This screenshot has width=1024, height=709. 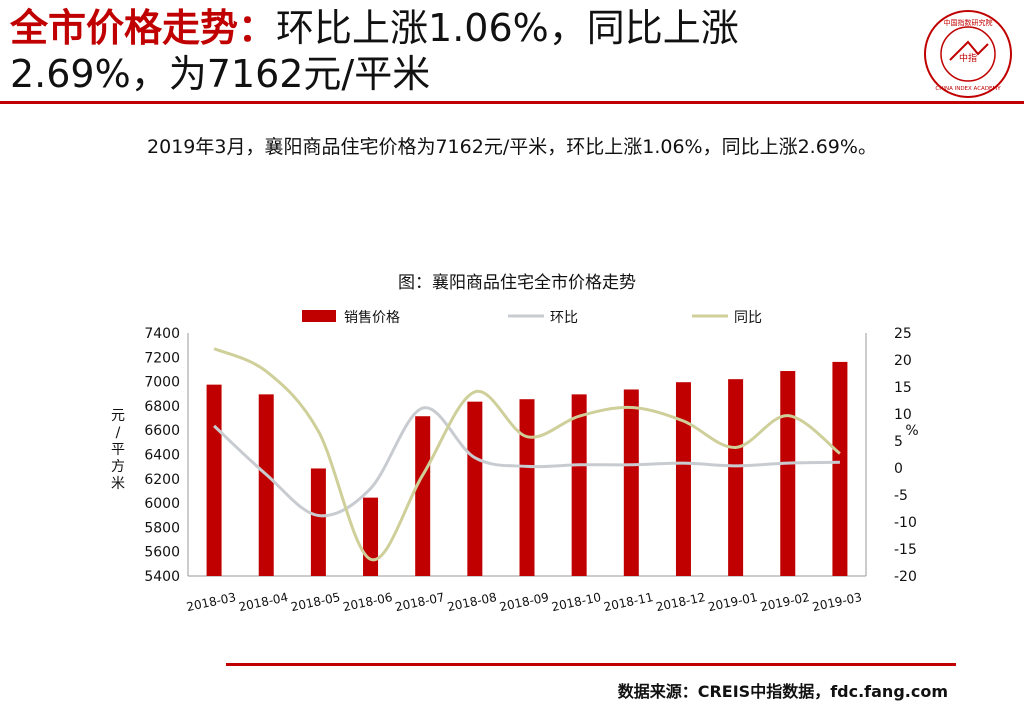 I want to click on page-title-line-1: 全市价格走势：环比上涨1.06%，同比上涨, so click(x=374, y=28).